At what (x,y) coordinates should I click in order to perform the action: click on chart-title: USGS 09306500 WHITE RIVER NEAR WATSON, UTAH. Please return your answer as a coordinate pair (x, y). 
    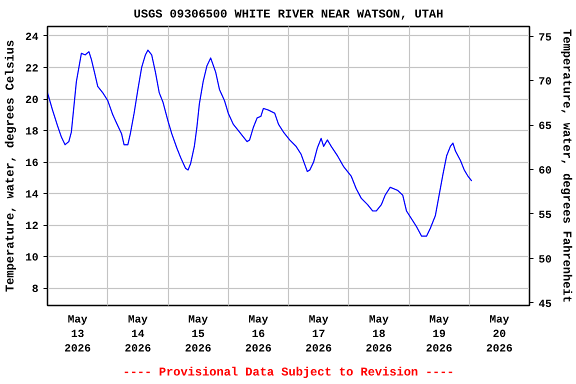
    Looking at the image, I should click on (289, 15).